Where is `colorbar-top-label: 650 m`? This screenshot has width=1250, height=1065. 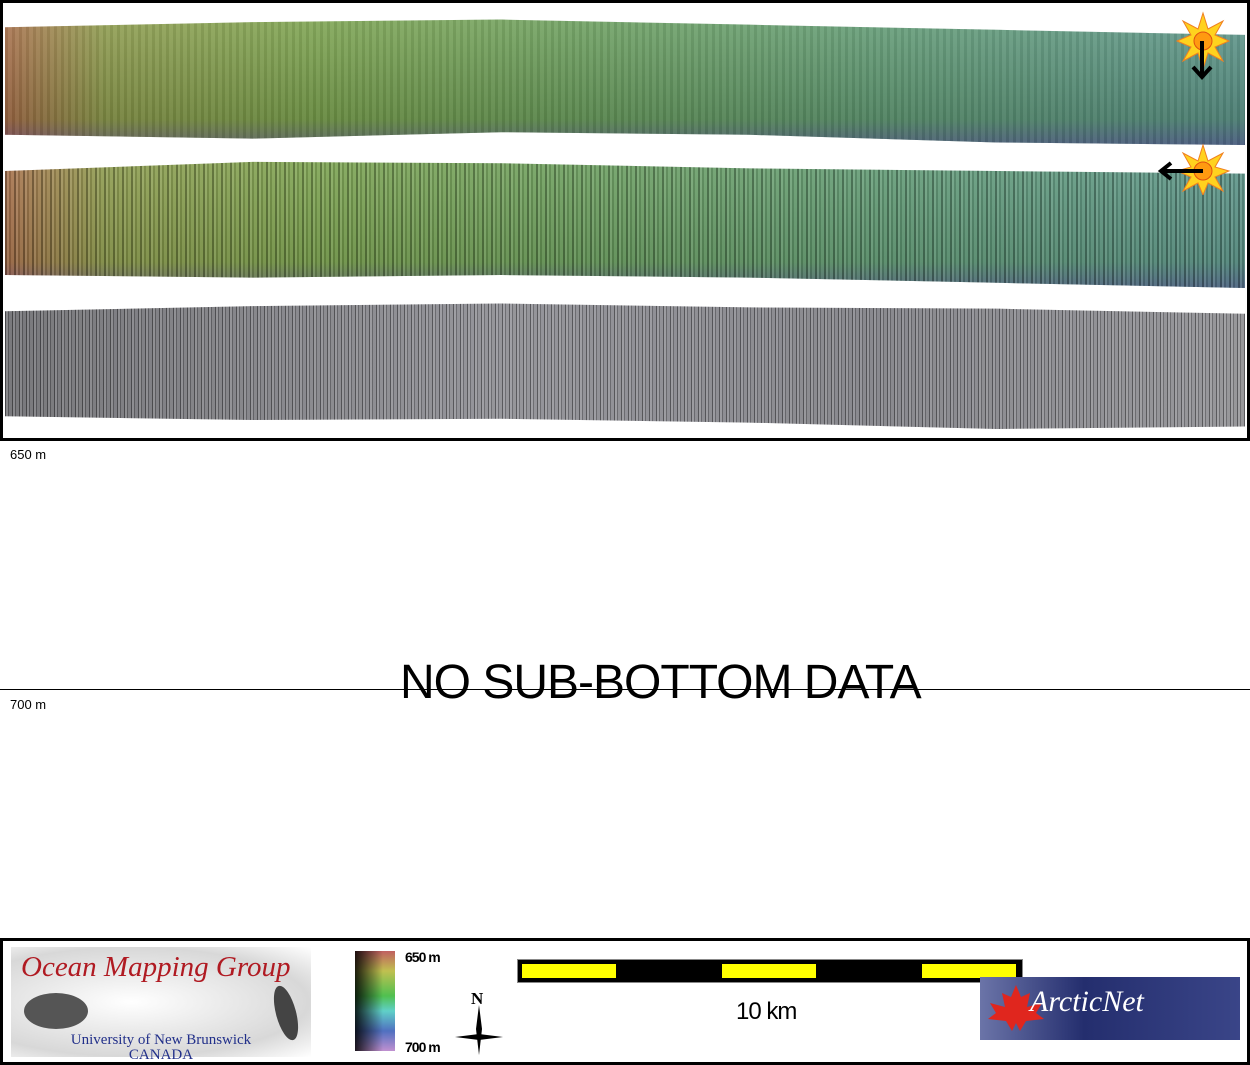 colorbar-top-label: 650 m is located at coordinates (423, 957).